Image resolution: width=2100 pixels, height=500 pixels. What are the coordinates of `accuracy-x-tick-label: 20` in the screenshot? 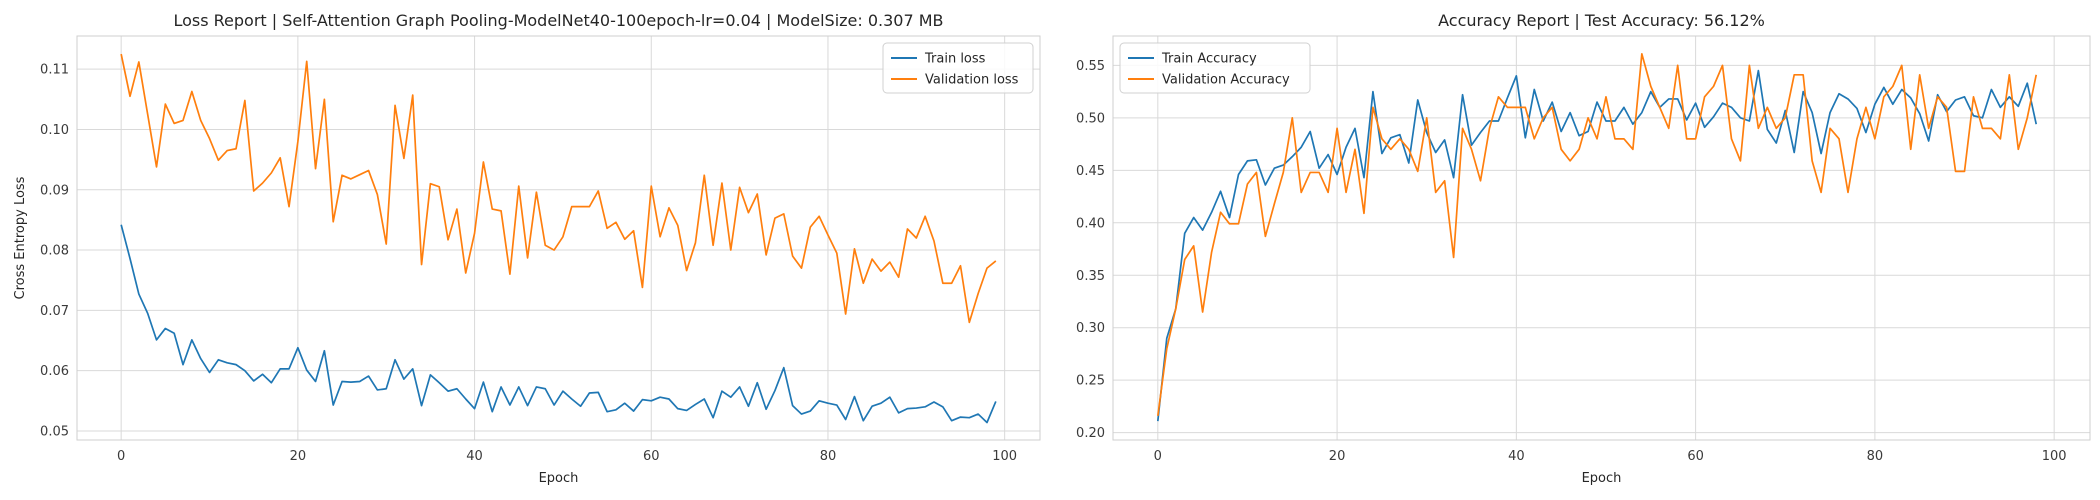 It's located at (1337, 456).